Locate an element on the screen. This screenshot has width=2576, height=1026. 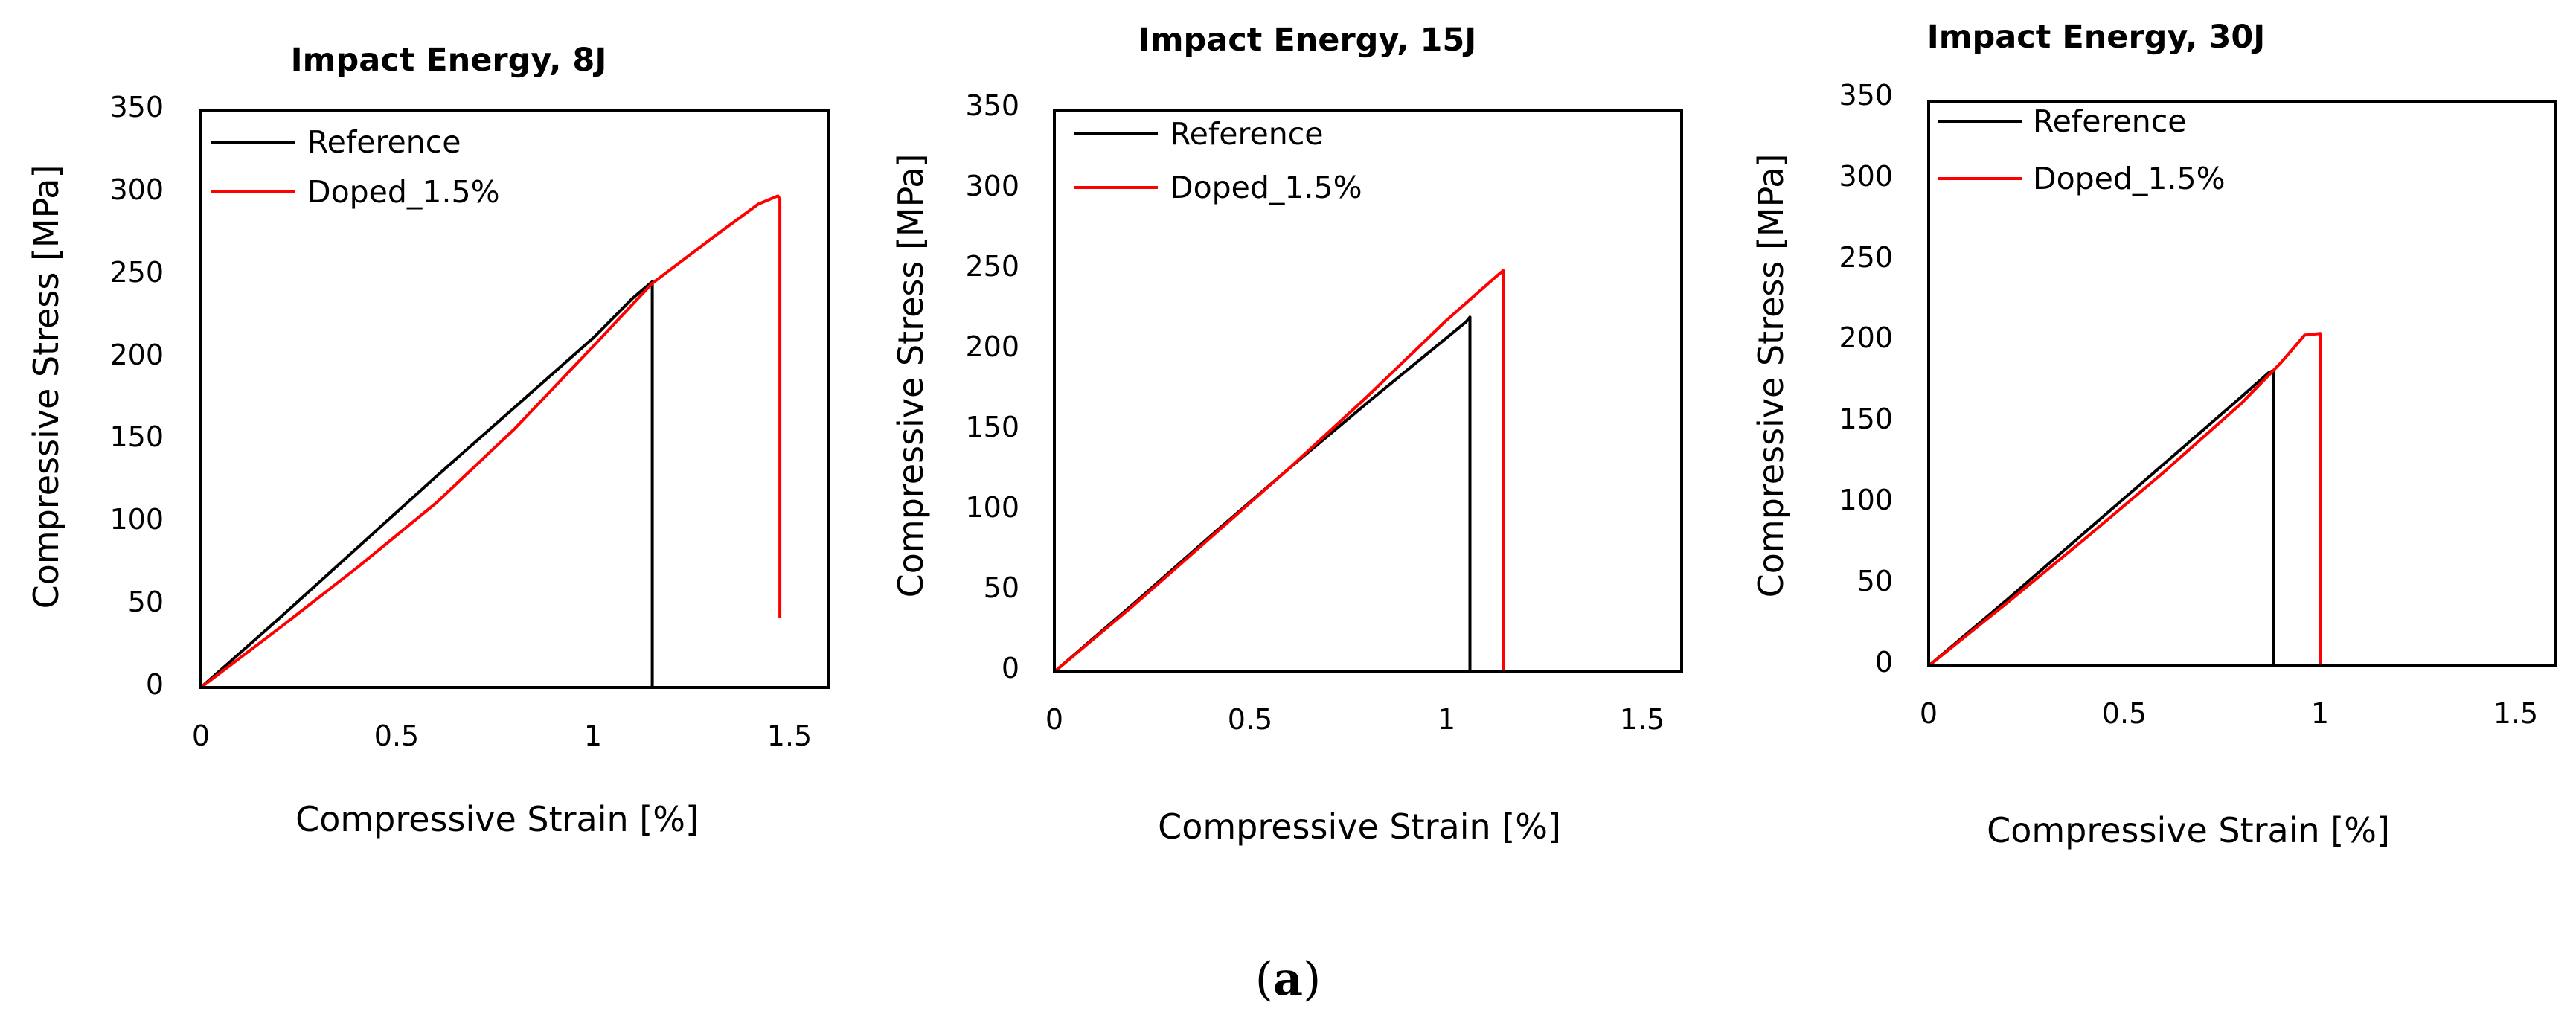
chart-title: Impact Energy, 8J is located at coordinates (449, 61).